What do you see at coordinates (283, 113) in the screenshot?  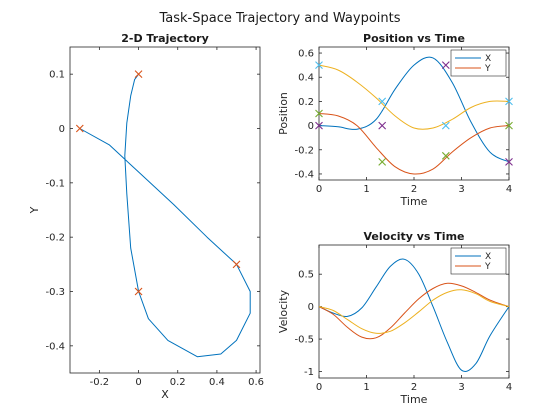 I see `position-ylabel: Position` at bounding box center [283, 113].